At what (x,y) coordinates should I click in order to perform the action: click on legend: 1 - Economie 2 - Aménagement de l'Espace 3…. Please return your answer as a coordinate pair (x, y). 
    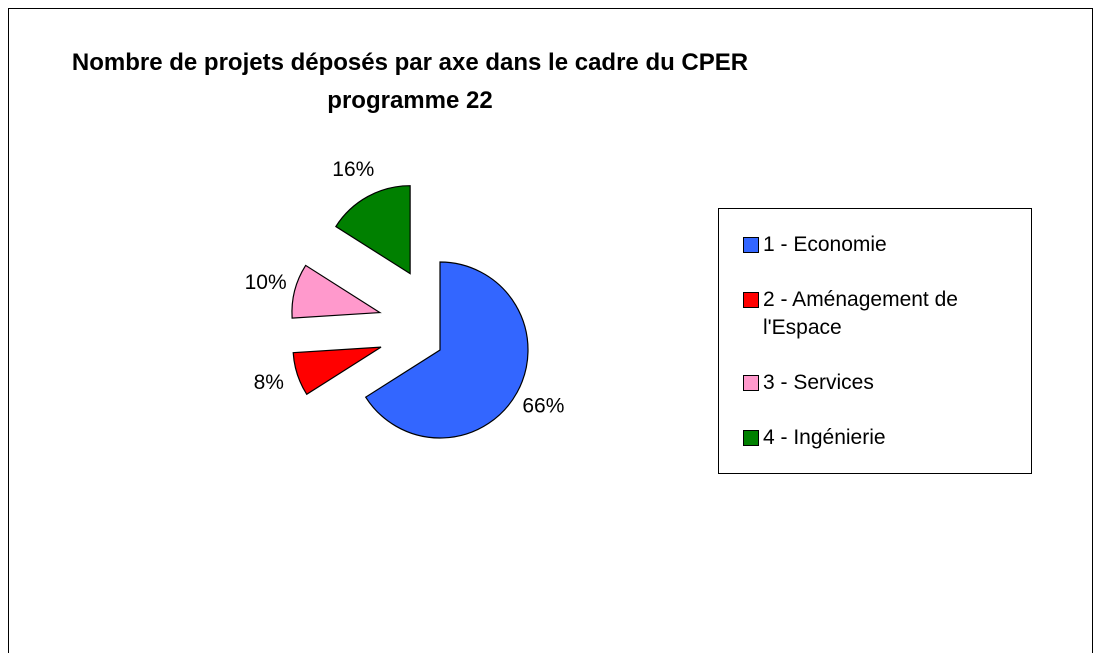
    Looking at the image, I should click on (875, 341).